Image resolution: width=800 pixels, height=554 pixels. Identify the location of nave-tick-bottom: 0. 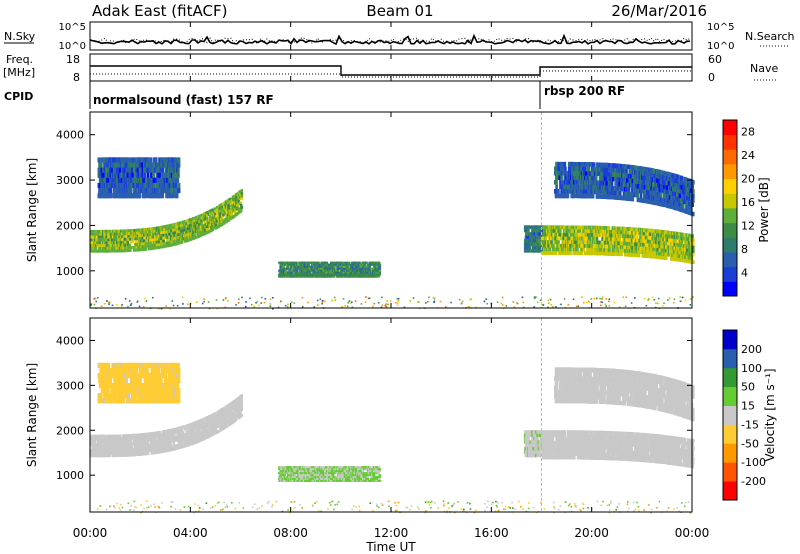
(711, 77).